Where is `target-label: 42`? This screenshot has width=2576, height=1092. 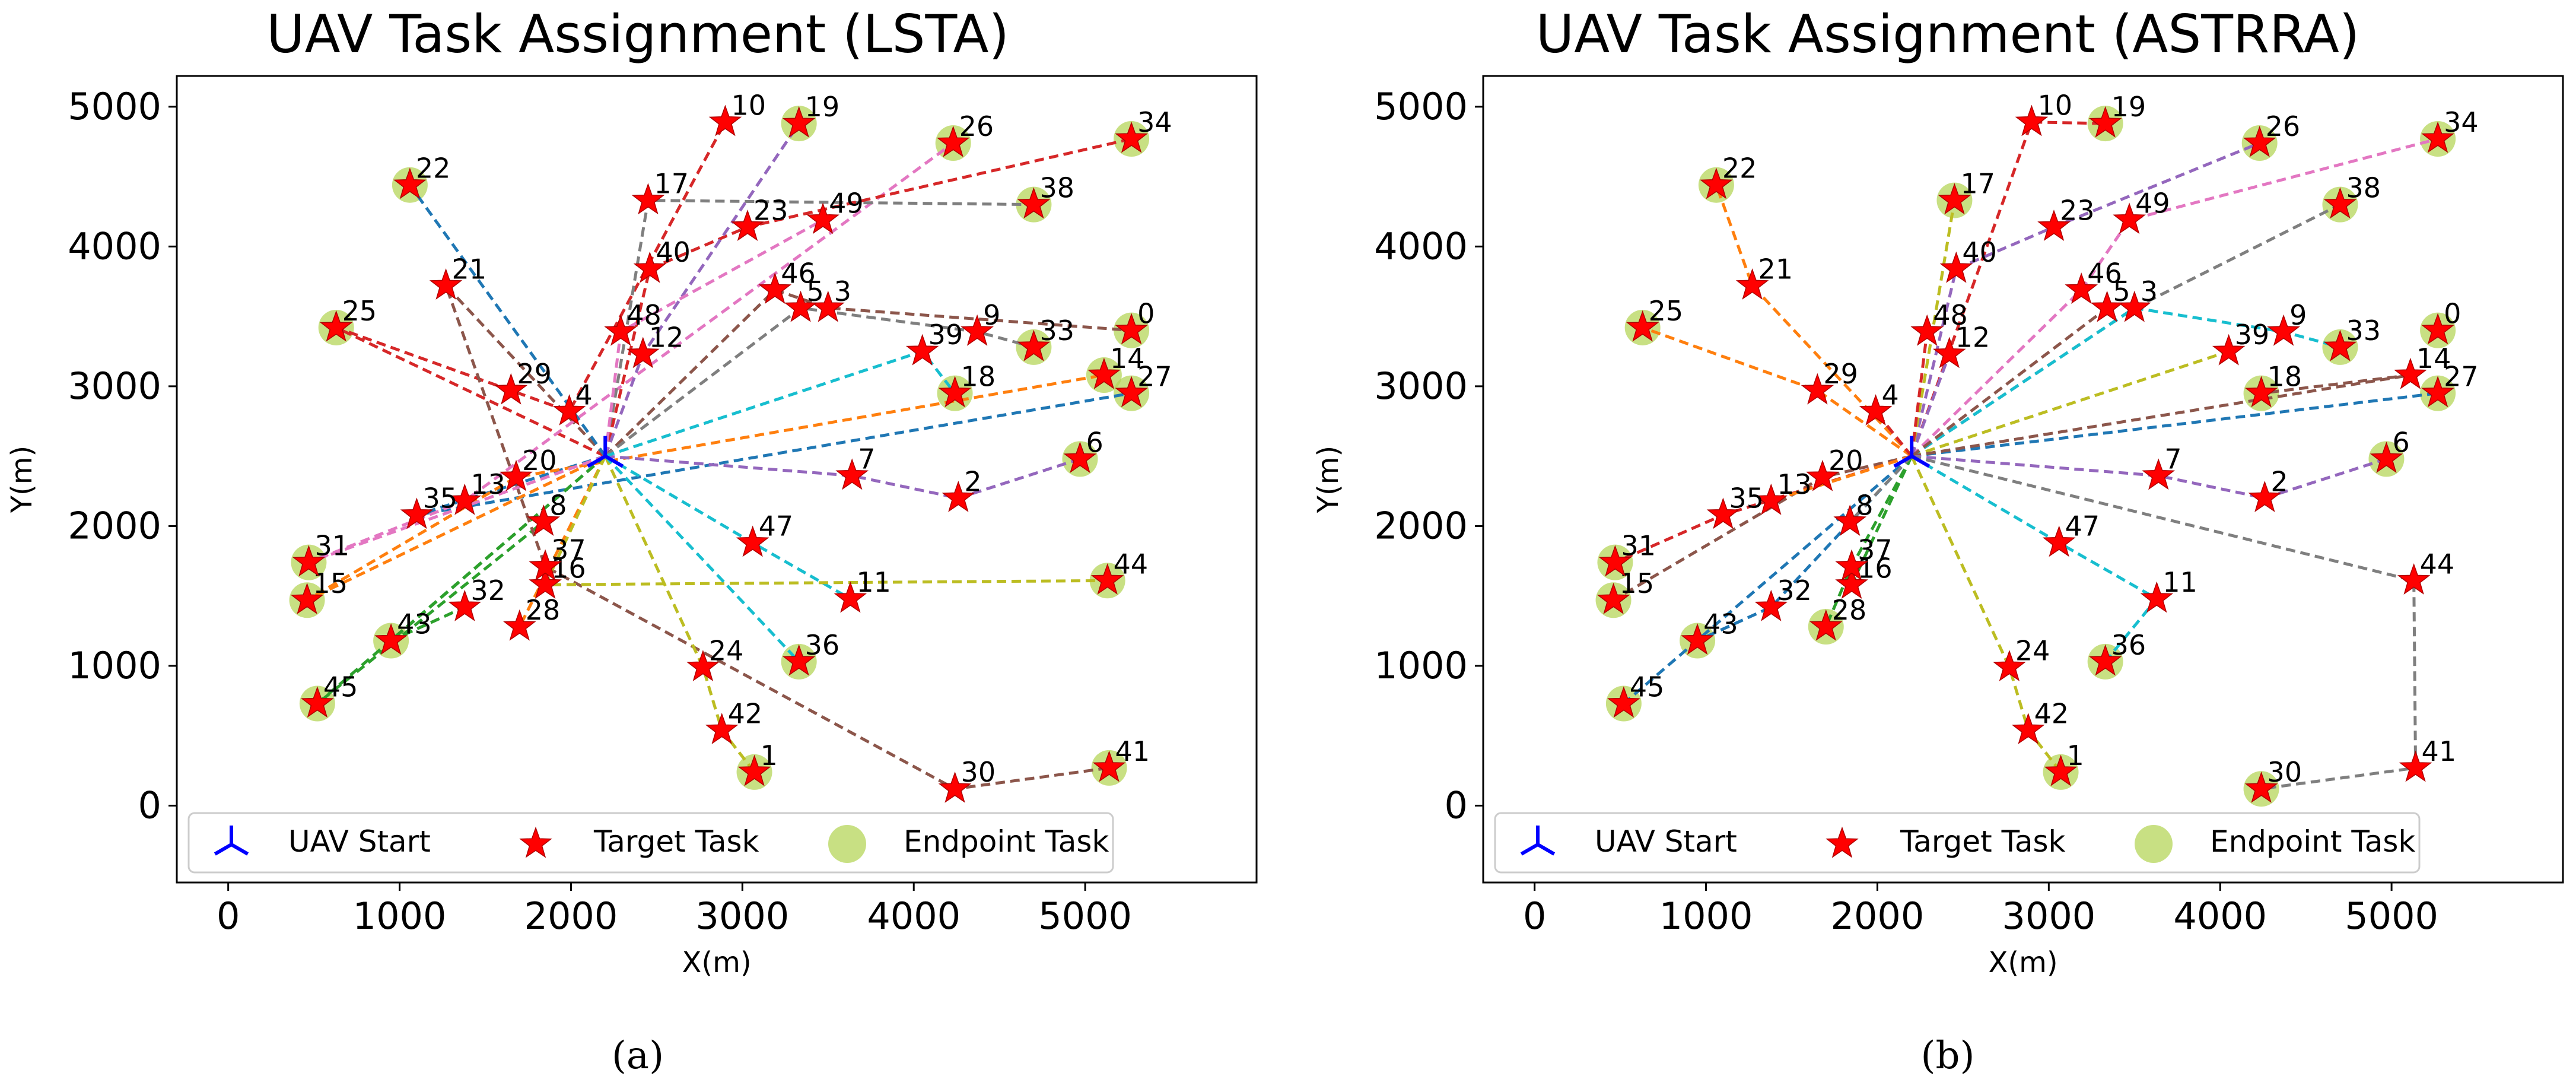 target-label: 42 is located at coordinates (2051, 713).